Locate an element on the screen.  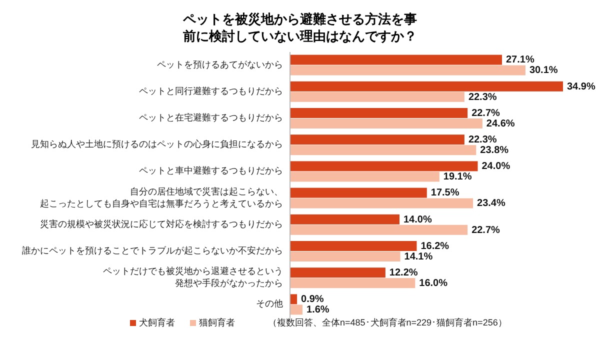
y-tick-label: 誰かにペットを預けることでトラブルが起こらないか不安だから is located at coordinates (152, 251).